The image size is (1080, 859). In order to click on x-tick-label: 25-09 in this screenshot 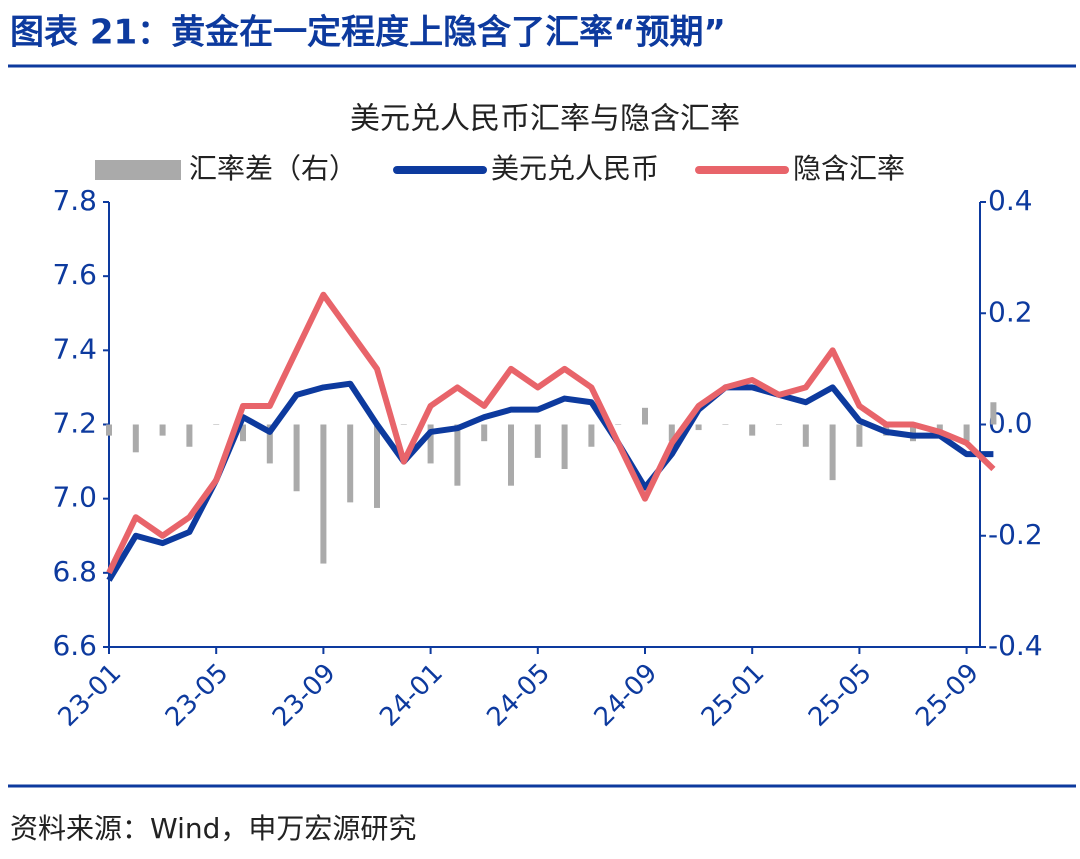, I will do `click(947, 695)`.